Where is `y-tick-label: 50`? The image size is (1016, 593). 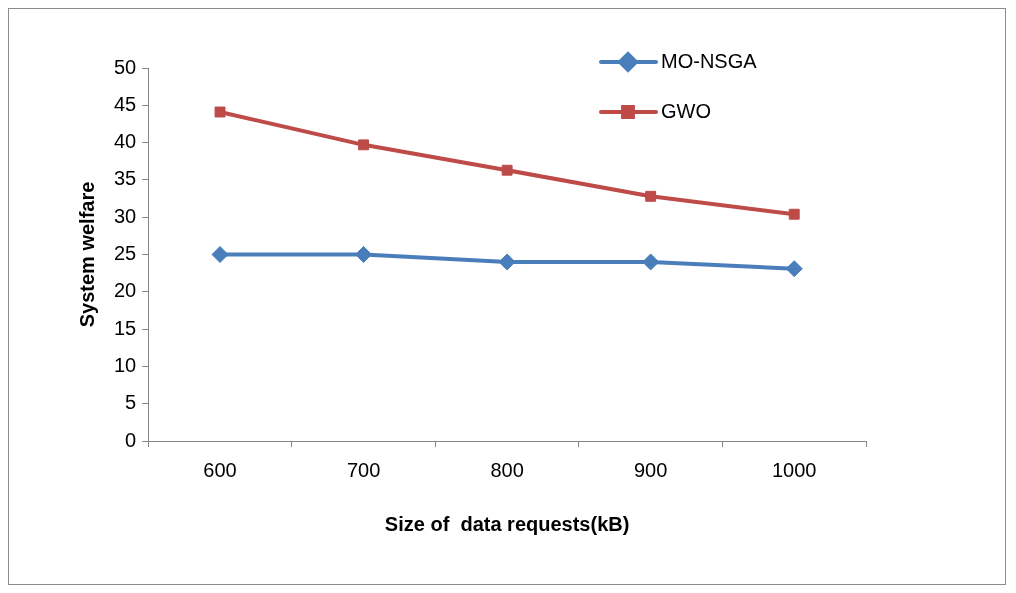
y-tick-label: 50 is located at coordinates (125, 66).